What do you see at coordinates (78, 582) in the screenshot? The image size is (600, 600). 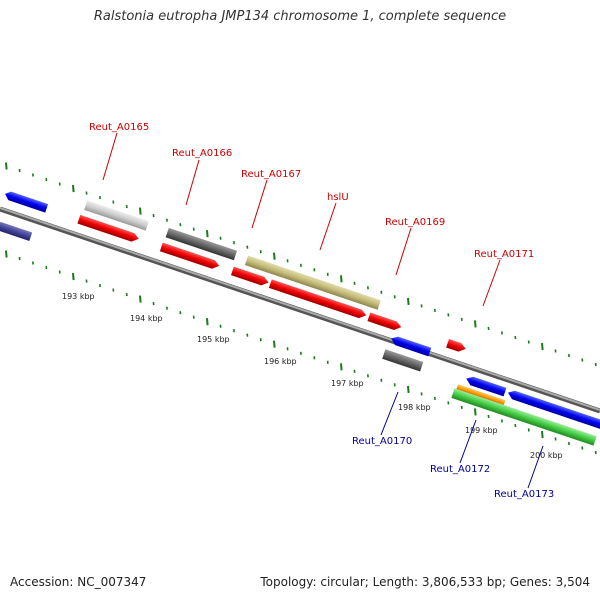 I see `accession-text: Accession: NC_007347` at bounding box center [78, 582].